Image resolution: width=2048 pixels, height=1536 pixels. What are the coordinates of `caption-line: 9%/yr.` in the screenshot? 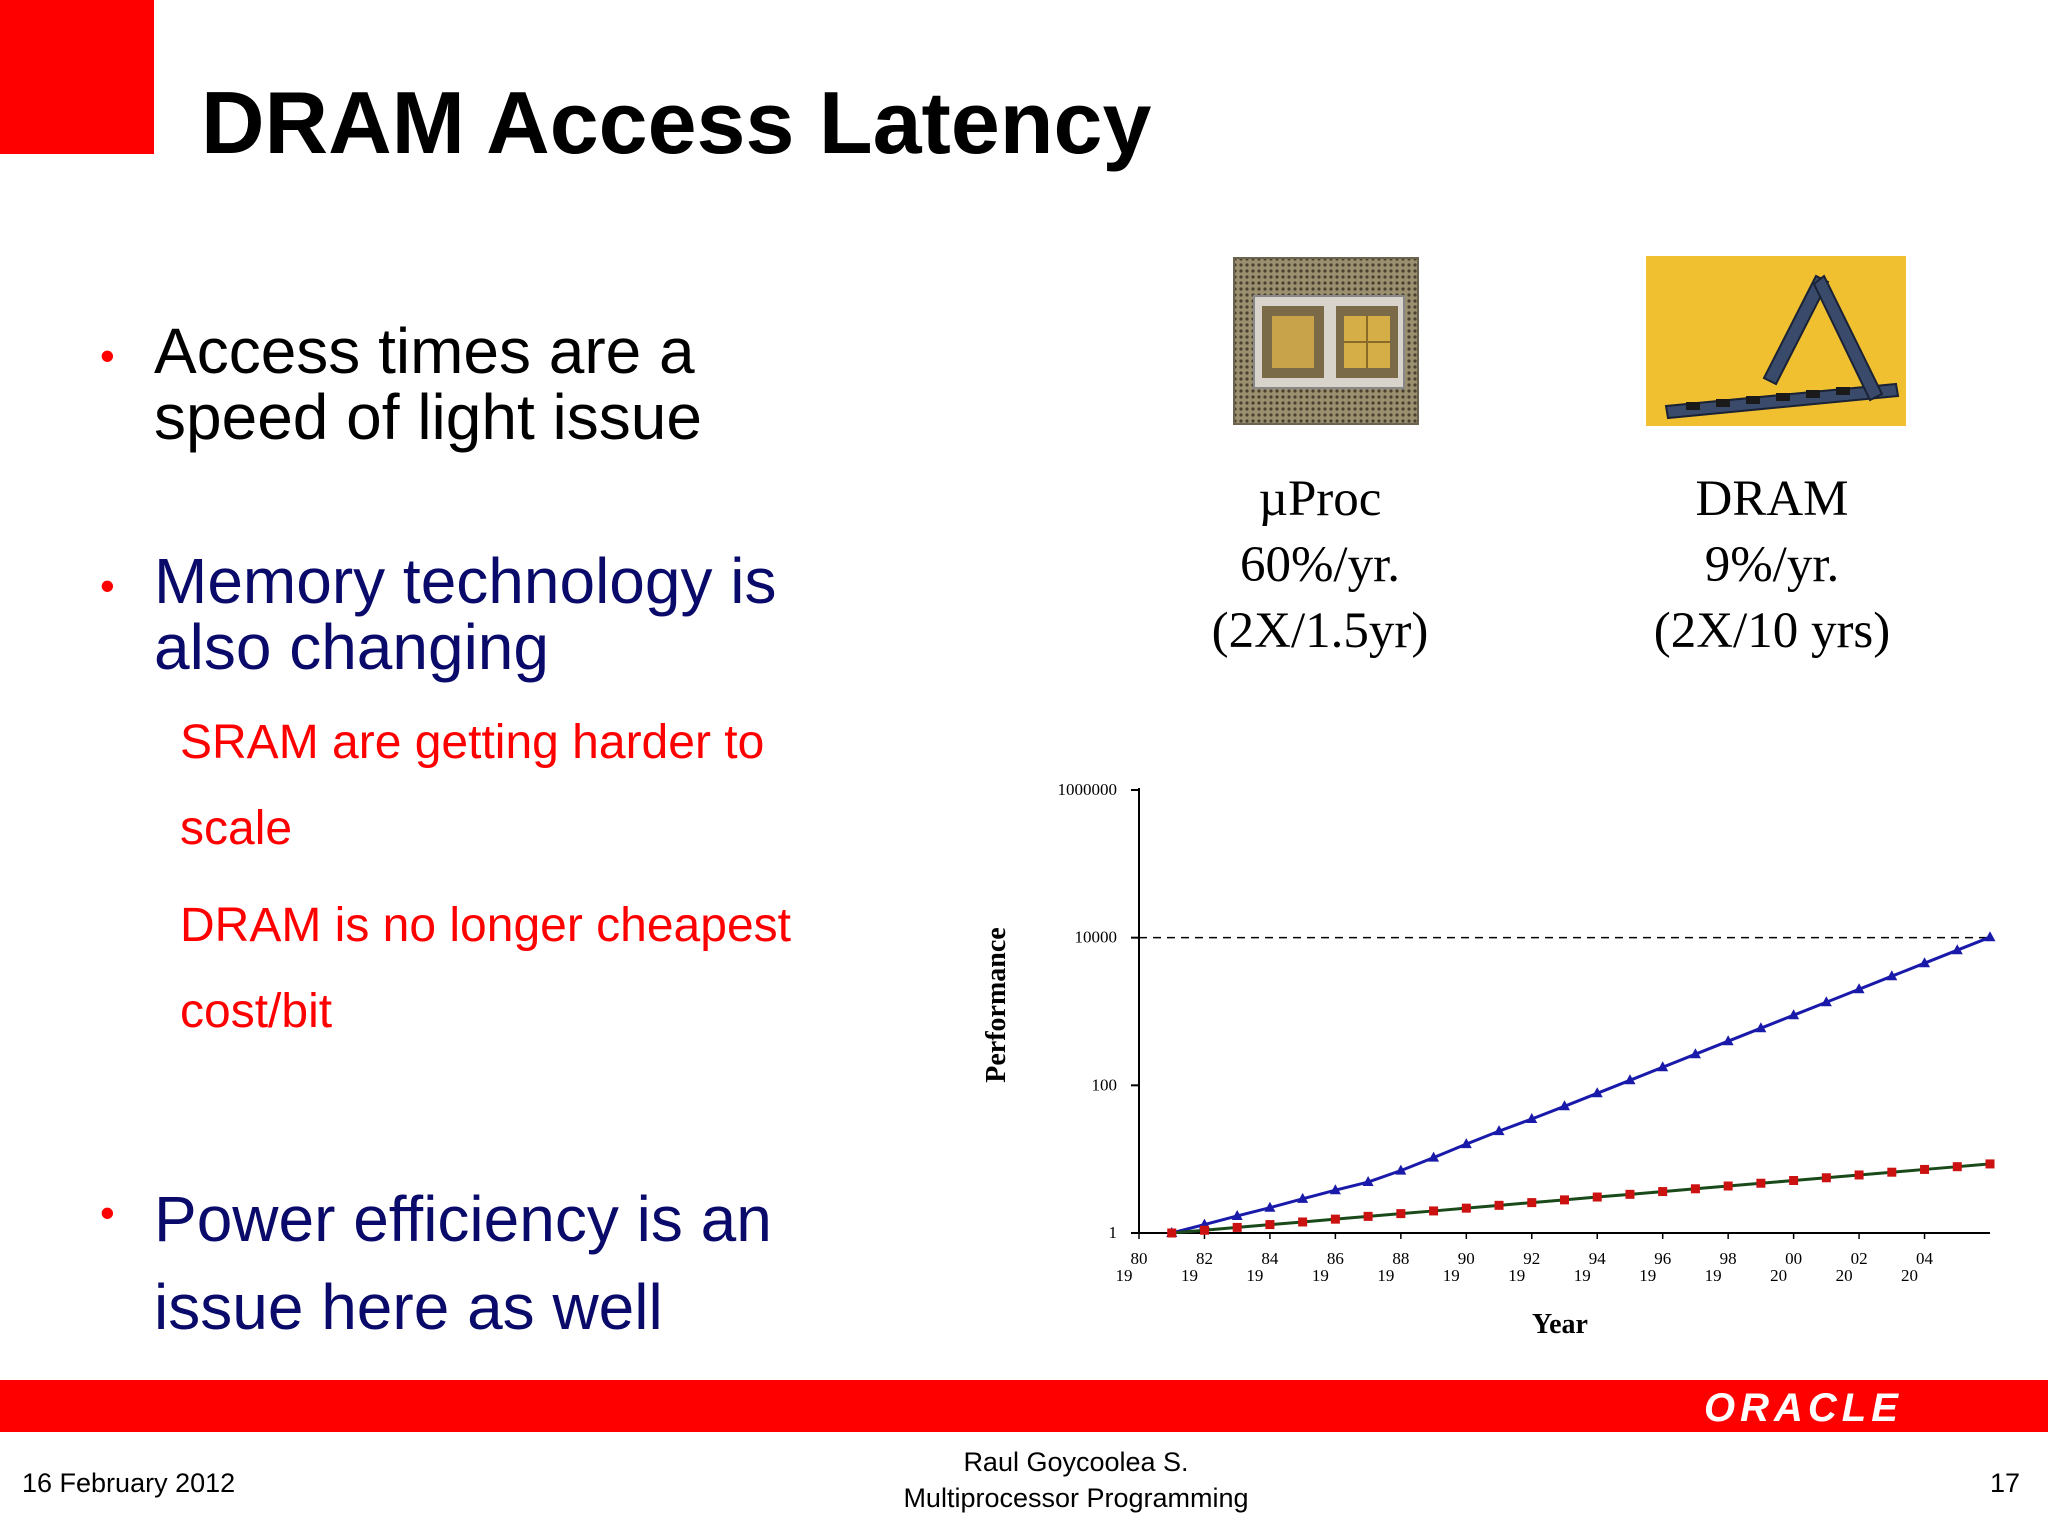 It's located at (1772, 565).